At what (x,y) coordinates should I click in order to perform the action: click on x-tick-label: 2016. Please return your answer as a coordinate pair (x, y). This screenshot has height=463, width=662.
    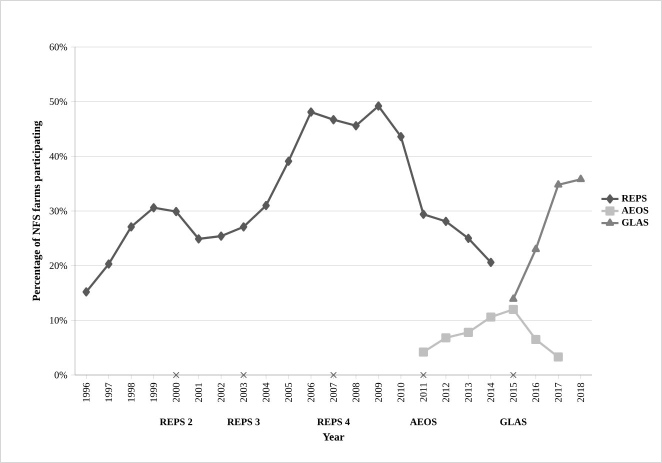
    Looking at the image, I should click on (536, 392).